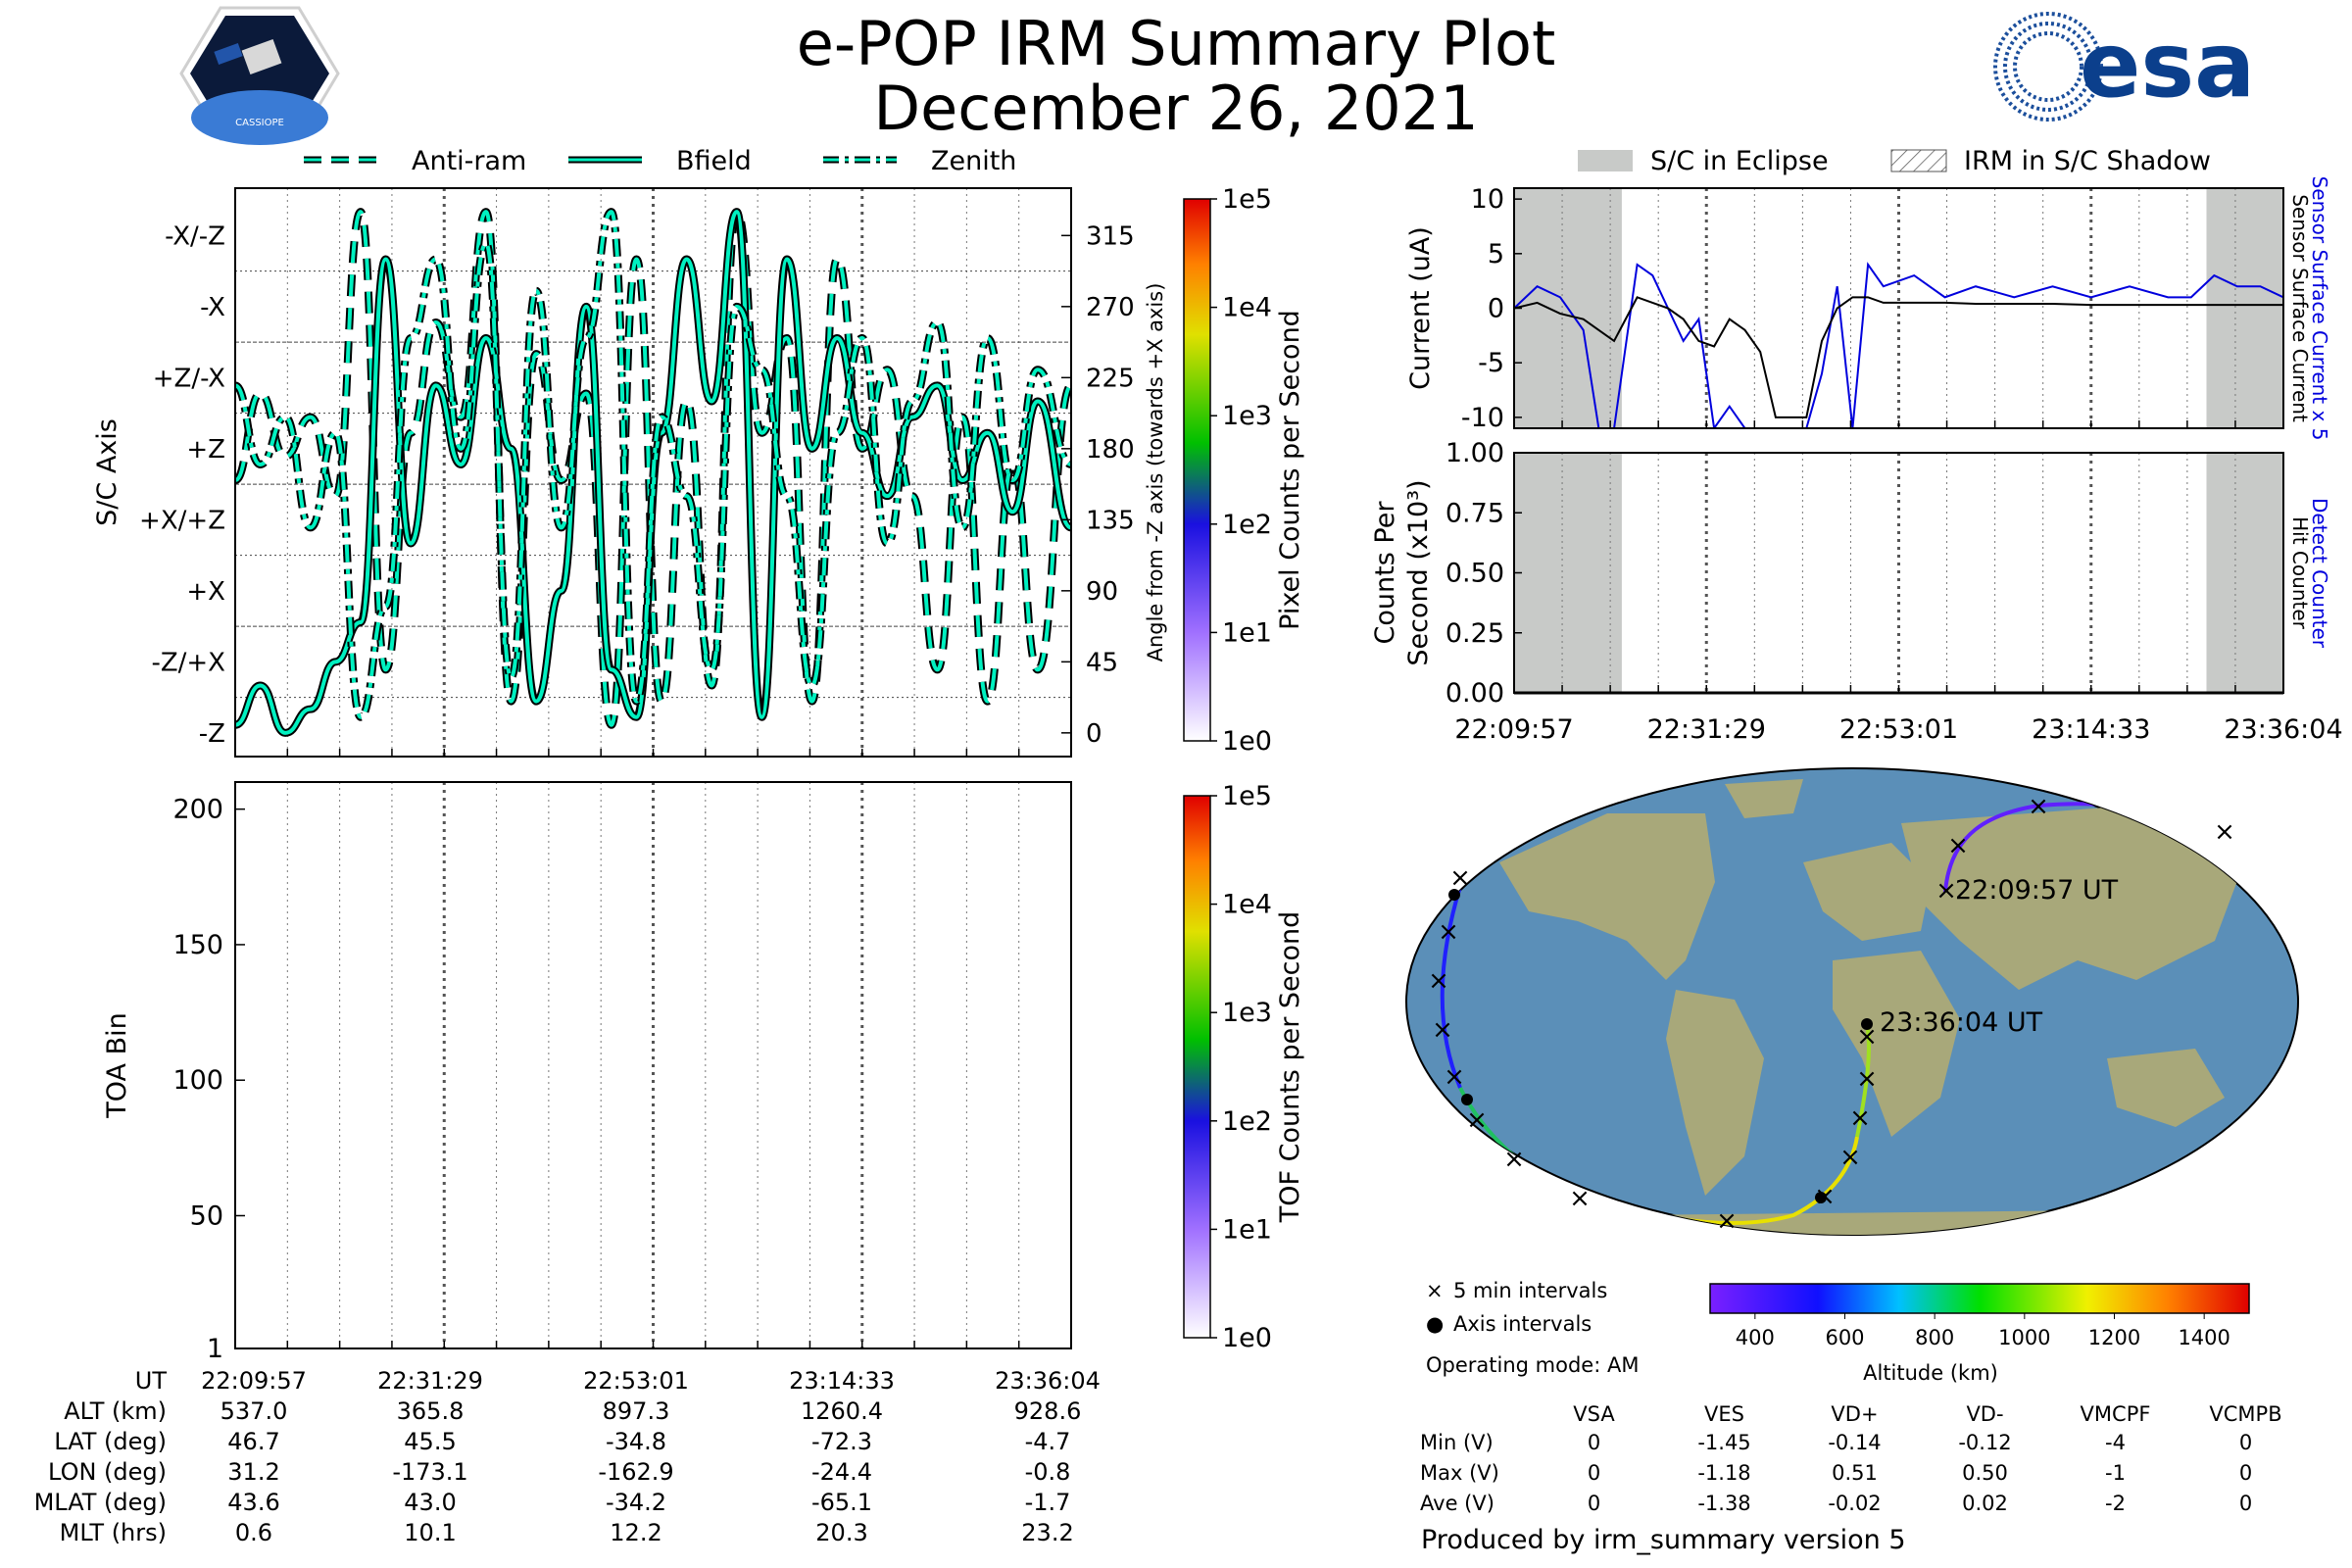 This screenshot has width=2352, height=1568. What do you see at coordinates (1898, 729) in the screenshot?
I see `counts-time-label: 22:53:01` at bounding box center [1898, 729].